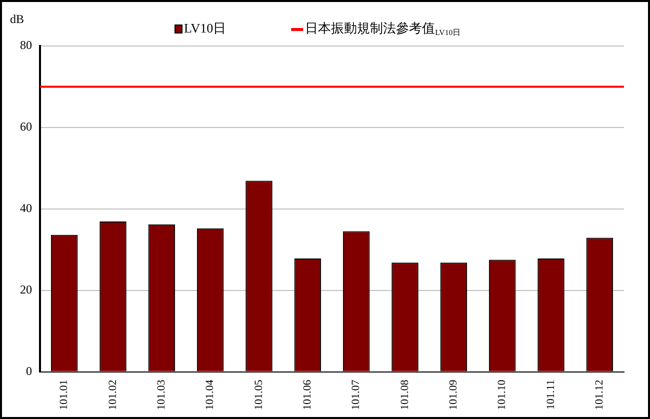 This screenshot has width=650, height=419. Describe the element at coordinates (162, 394) in the screenshot. I see `x-tick-label: 101.03` at that location.